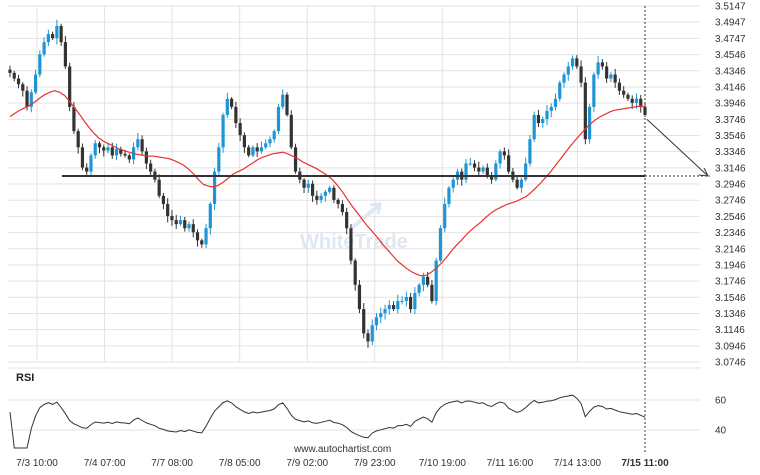 This screenshot has height=475, width=760. Describe the element at coordinates (172, 463) in the screenshot. I see `time-tick-label: 7/7 08:00` at that location.